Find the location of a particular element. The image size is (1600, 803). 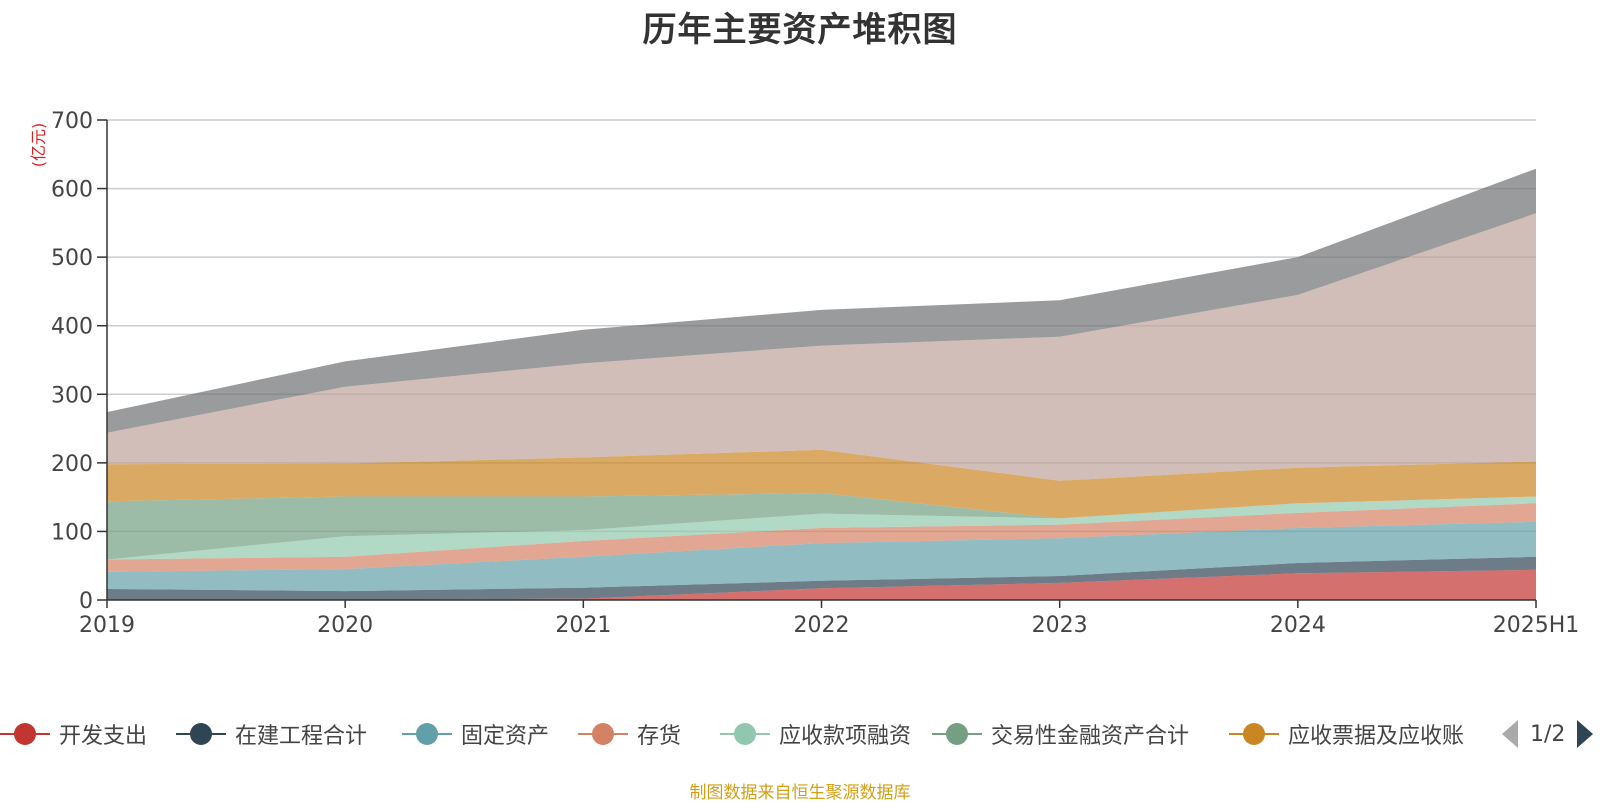

legend-page-indicator: 1/2 is located at coordinates (1548, 734).